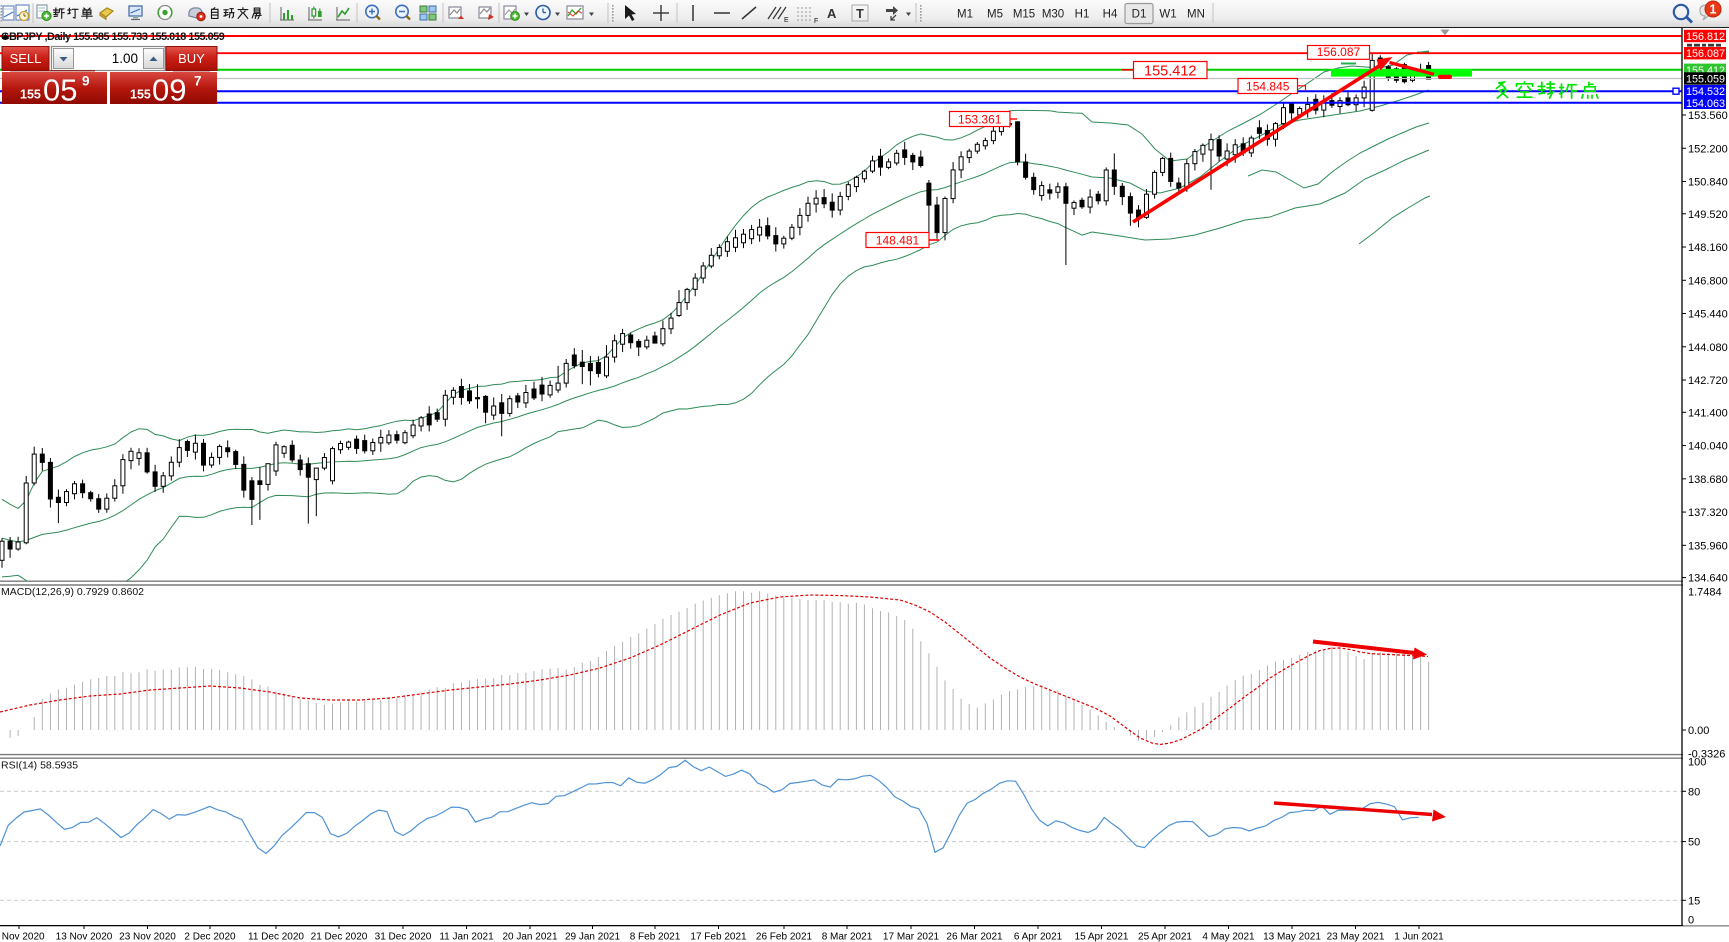 This screenshot has width=1729, height=942. I want to click on svg-text: E, so click(786, 20).